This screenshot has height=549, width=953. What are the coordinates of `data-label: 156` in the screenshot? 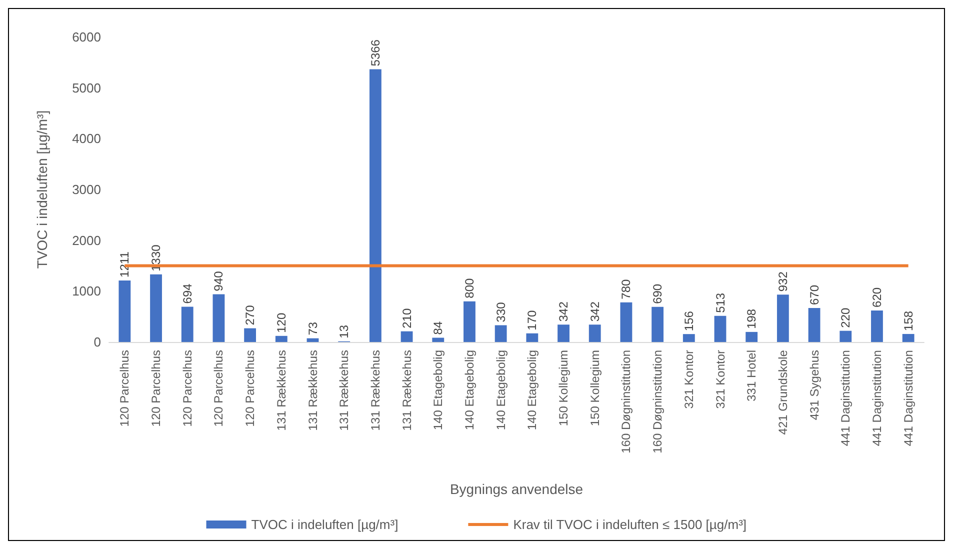 It's located at (689, 321).